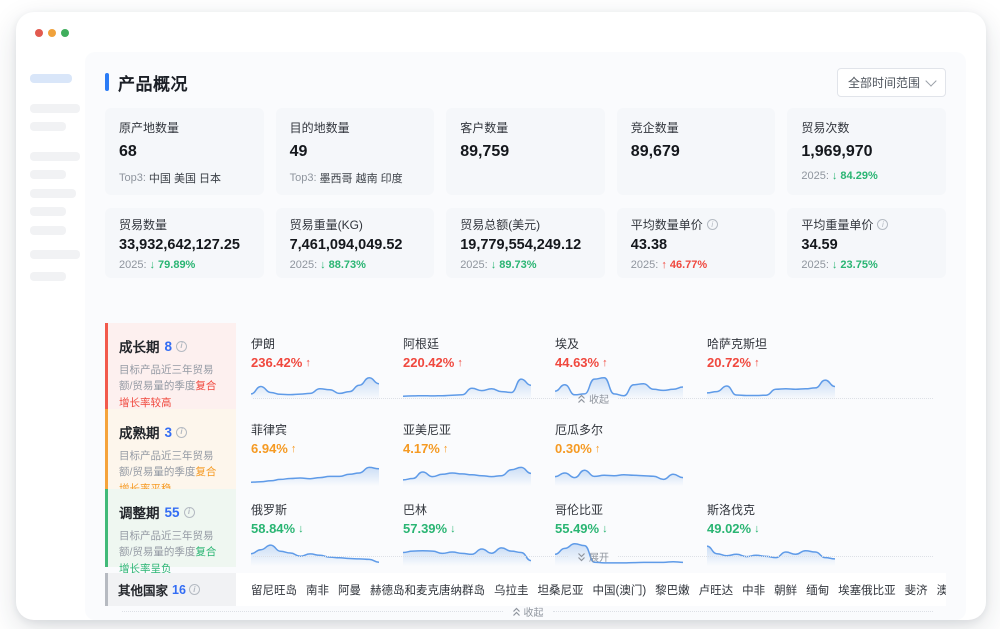 This screenshot has width=1000, height=629. Describe the element at coordinates (731, 510) in the screenshot. I see `country-name: 斯洛伐克` at that location.